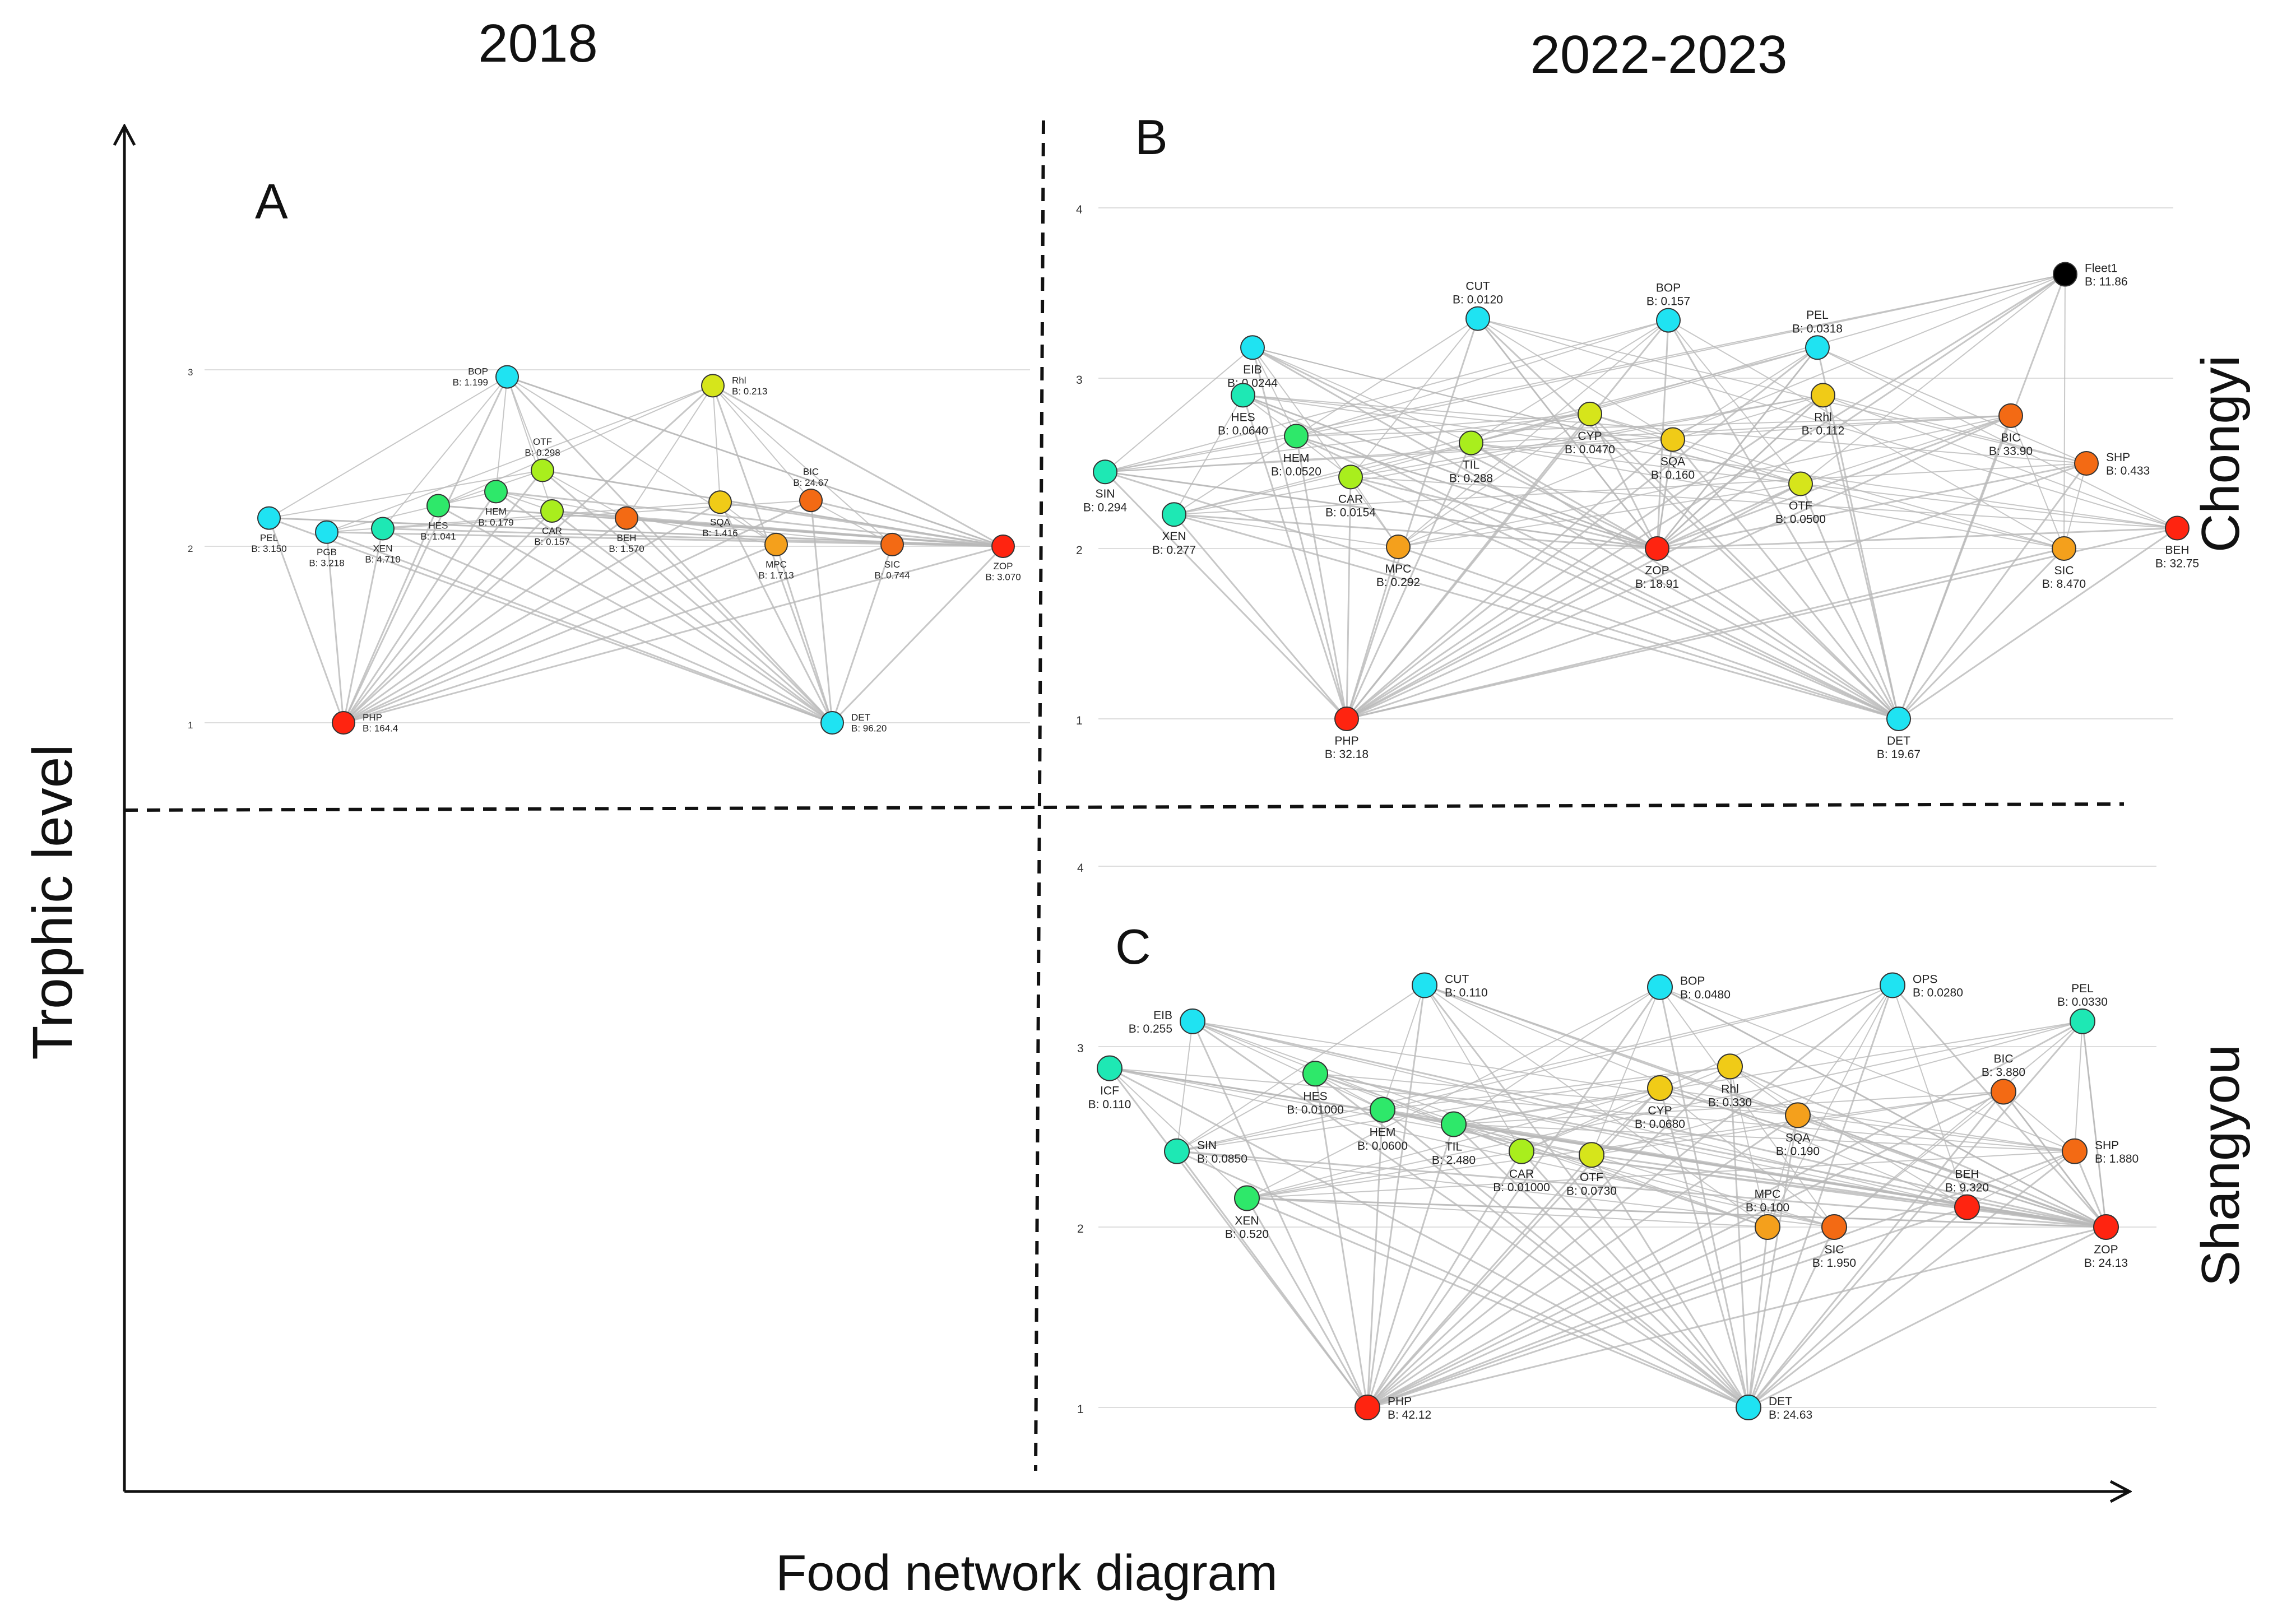 The height and width of the screenshot is (1617, 2296). Describe the element at coordinates (327, 552) in the screenshot. I see `node-name-label: PGB` at that location.